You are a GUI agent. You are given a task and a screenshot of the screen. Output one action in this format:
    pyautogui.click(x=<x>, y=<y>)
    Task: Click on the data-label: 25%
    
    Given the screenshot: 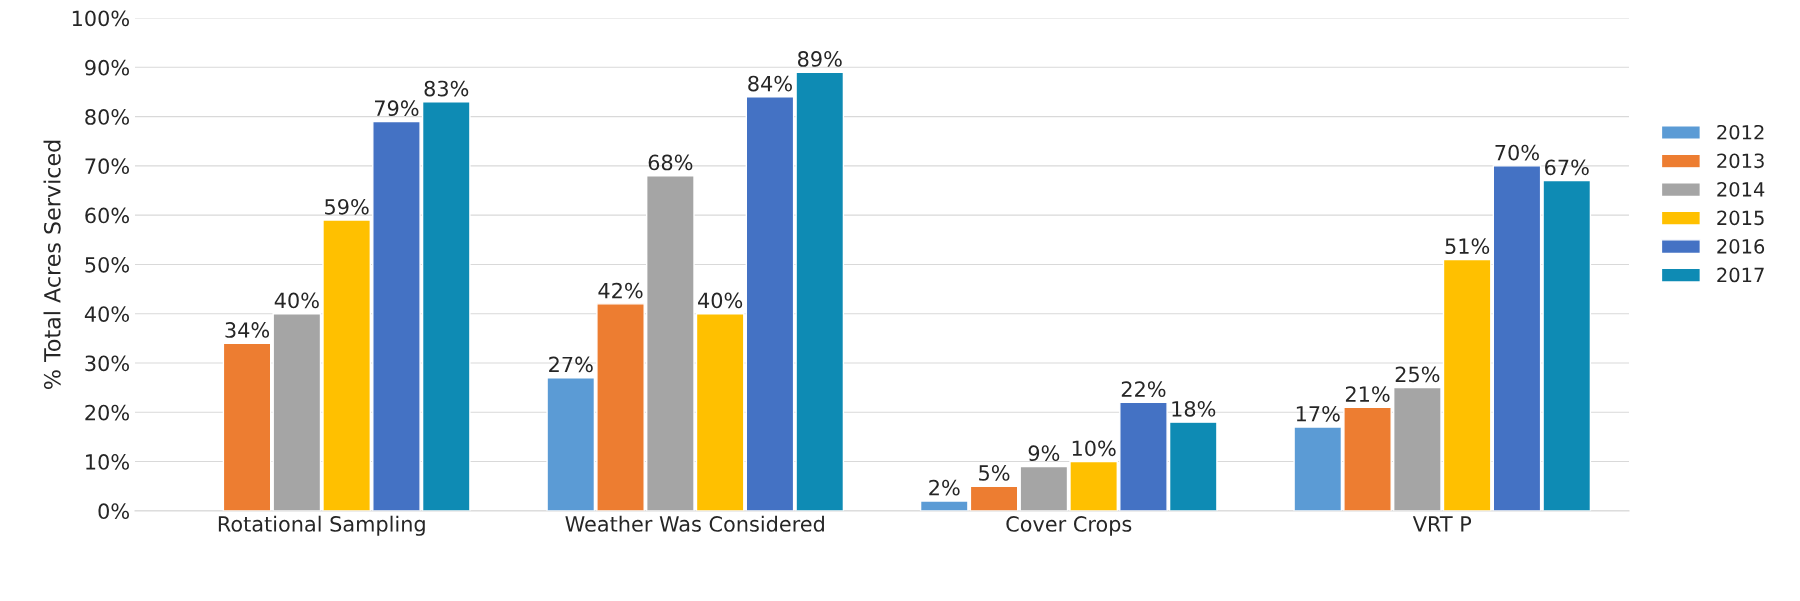 What is the action you would take?
    pyautogui.click(x=1417, y=374)
    